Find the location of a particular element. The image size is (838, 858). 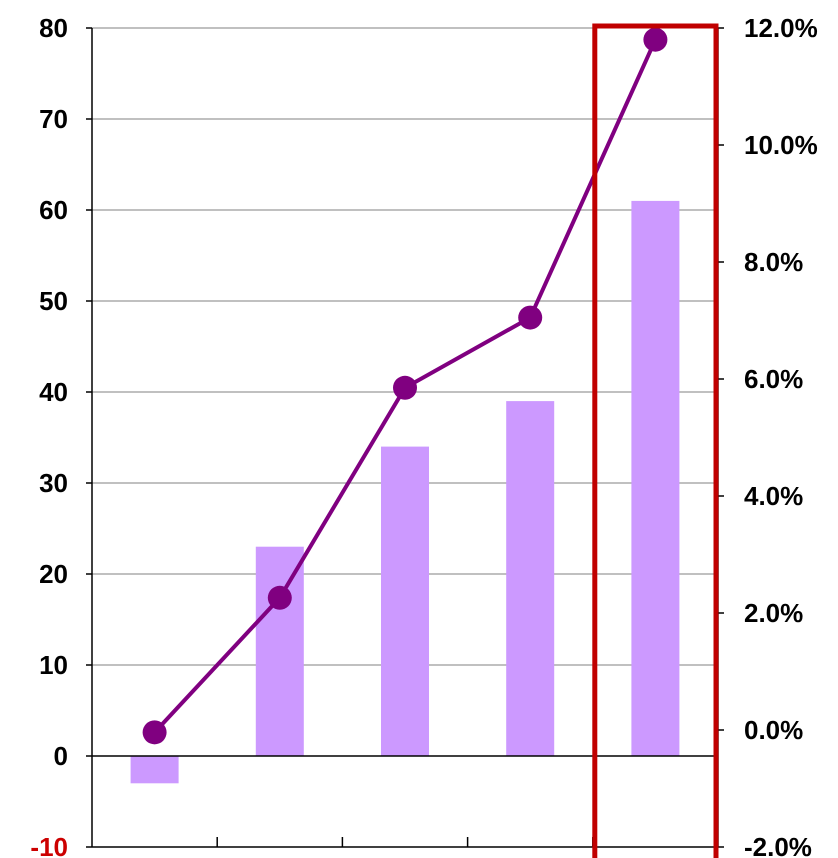

y-left-tick-label: 10 is located at coordinates (53, 665).